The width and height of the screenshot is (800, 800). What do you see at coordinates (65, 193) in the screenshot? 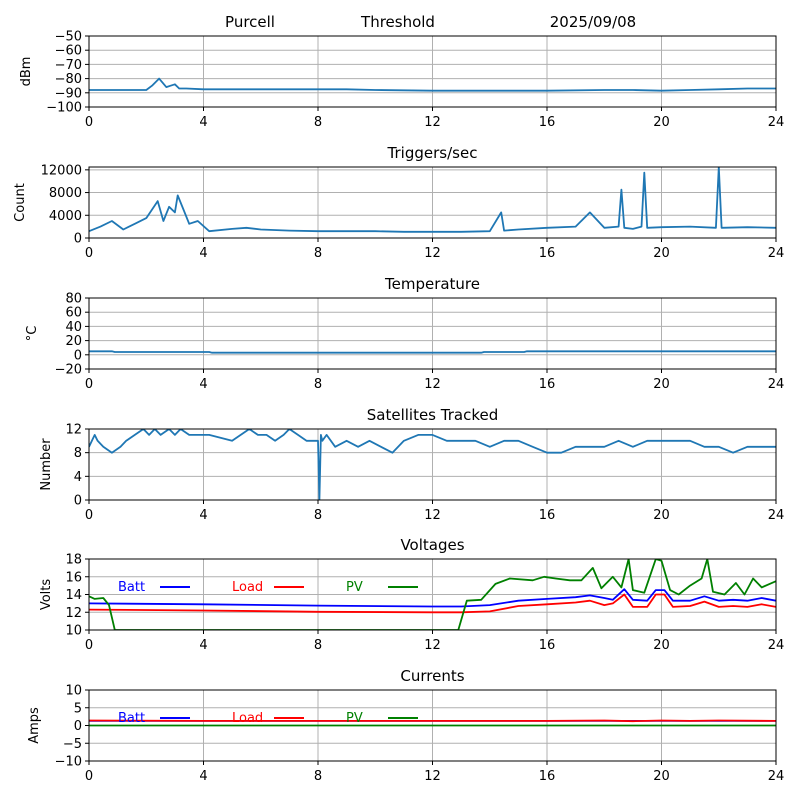
I see `y-tick-label: 8000` at bounding box center [65, 193].